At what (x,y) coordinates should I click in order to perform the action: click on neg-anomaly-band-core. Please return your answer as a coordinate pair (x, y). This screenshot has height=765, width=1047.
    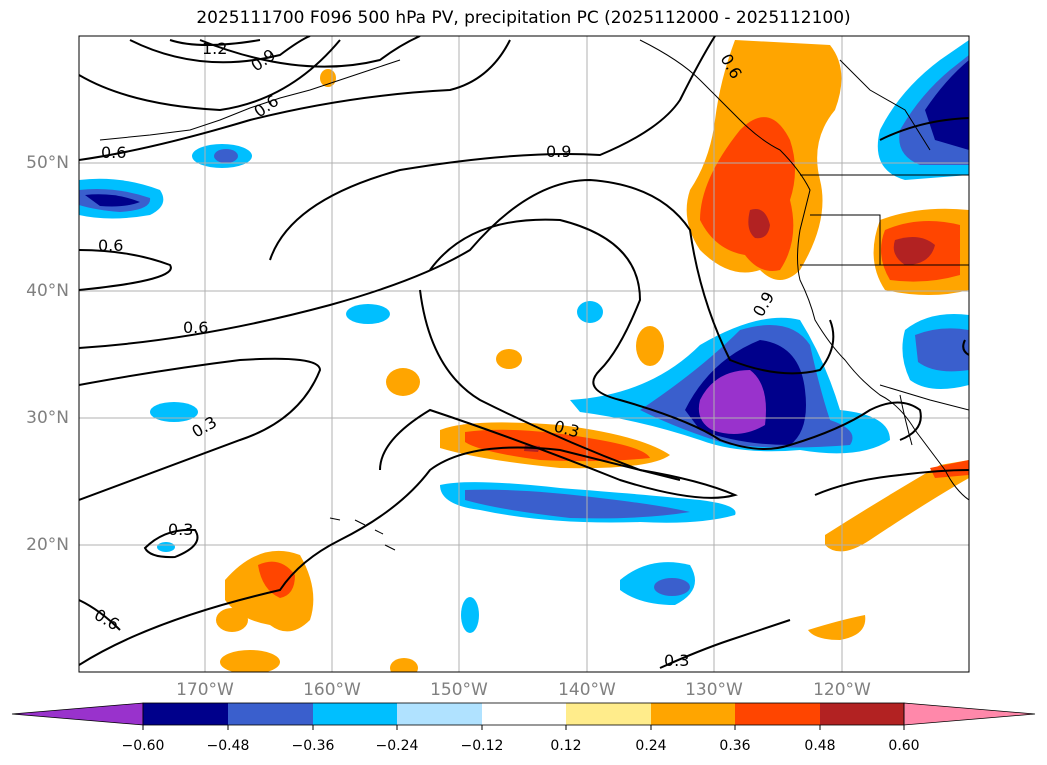
    Looking at the image, I should click on (577, 504).